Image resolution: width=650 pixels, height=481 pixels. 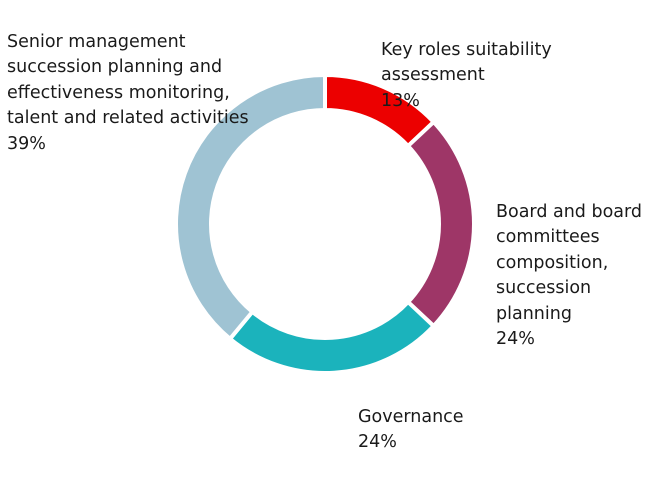 What do you see at coordinates (26, 143) in the screenshot?
I see `slice-label-senior-management-percent: 39%` at bounding box center [26, 143].